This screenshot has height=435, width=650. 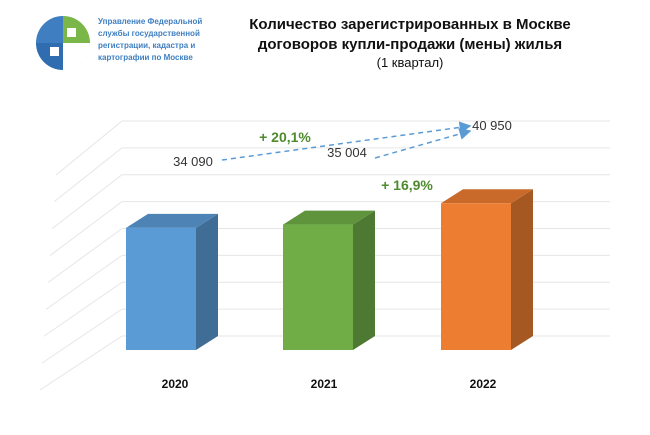 What do you see at coordinates (145, 57) in the screenshot?
I see `org-line-4: картографии по Москве` at bounding box center [145, 57].